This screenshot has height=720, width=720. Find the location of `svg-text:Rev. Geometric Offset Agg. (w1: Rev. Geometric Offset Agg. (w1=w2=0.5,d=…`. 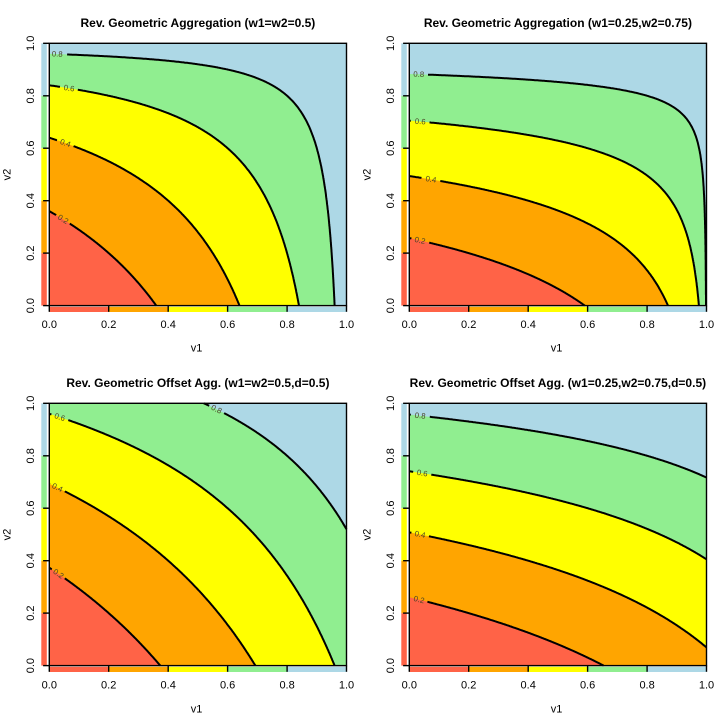

svg-text:Rev. Geometric Offset Agg. (w1: Rev. Geometric Offset Agg. (w1=w2=0.5,d=… is located at coordinates (197, 383).